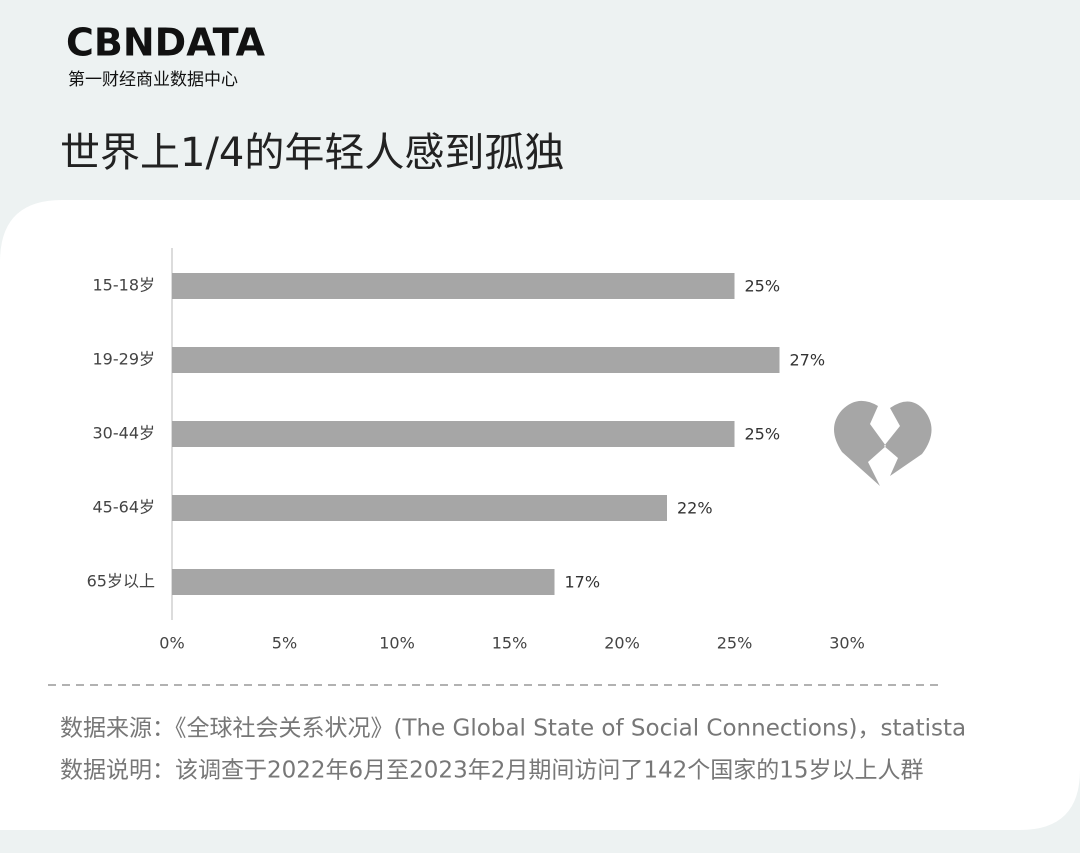  I want to click on y-tick-label: 45-64岁, so click(124, 507).